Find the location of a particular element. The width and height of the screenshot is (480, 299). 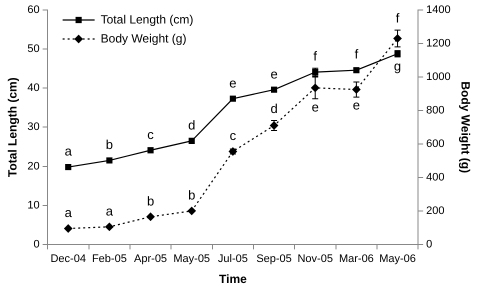

x-tick-label: May-06 is located at coordinates (397, 259).